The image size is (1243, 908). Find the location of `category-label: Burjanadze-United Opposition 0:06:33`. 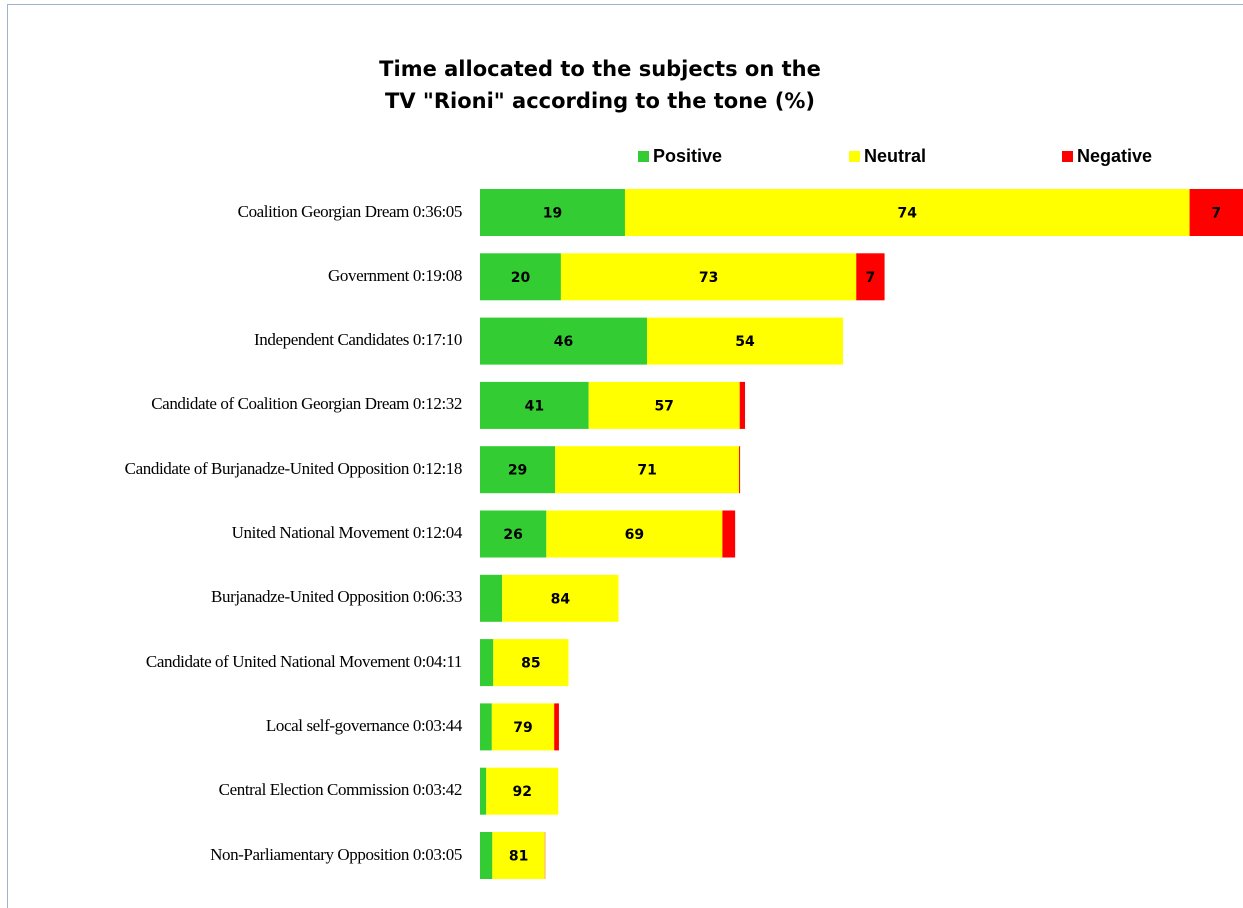

category-label: Burjanadze-United Opposition 0:06:33 is located at coordinates (336, 597).